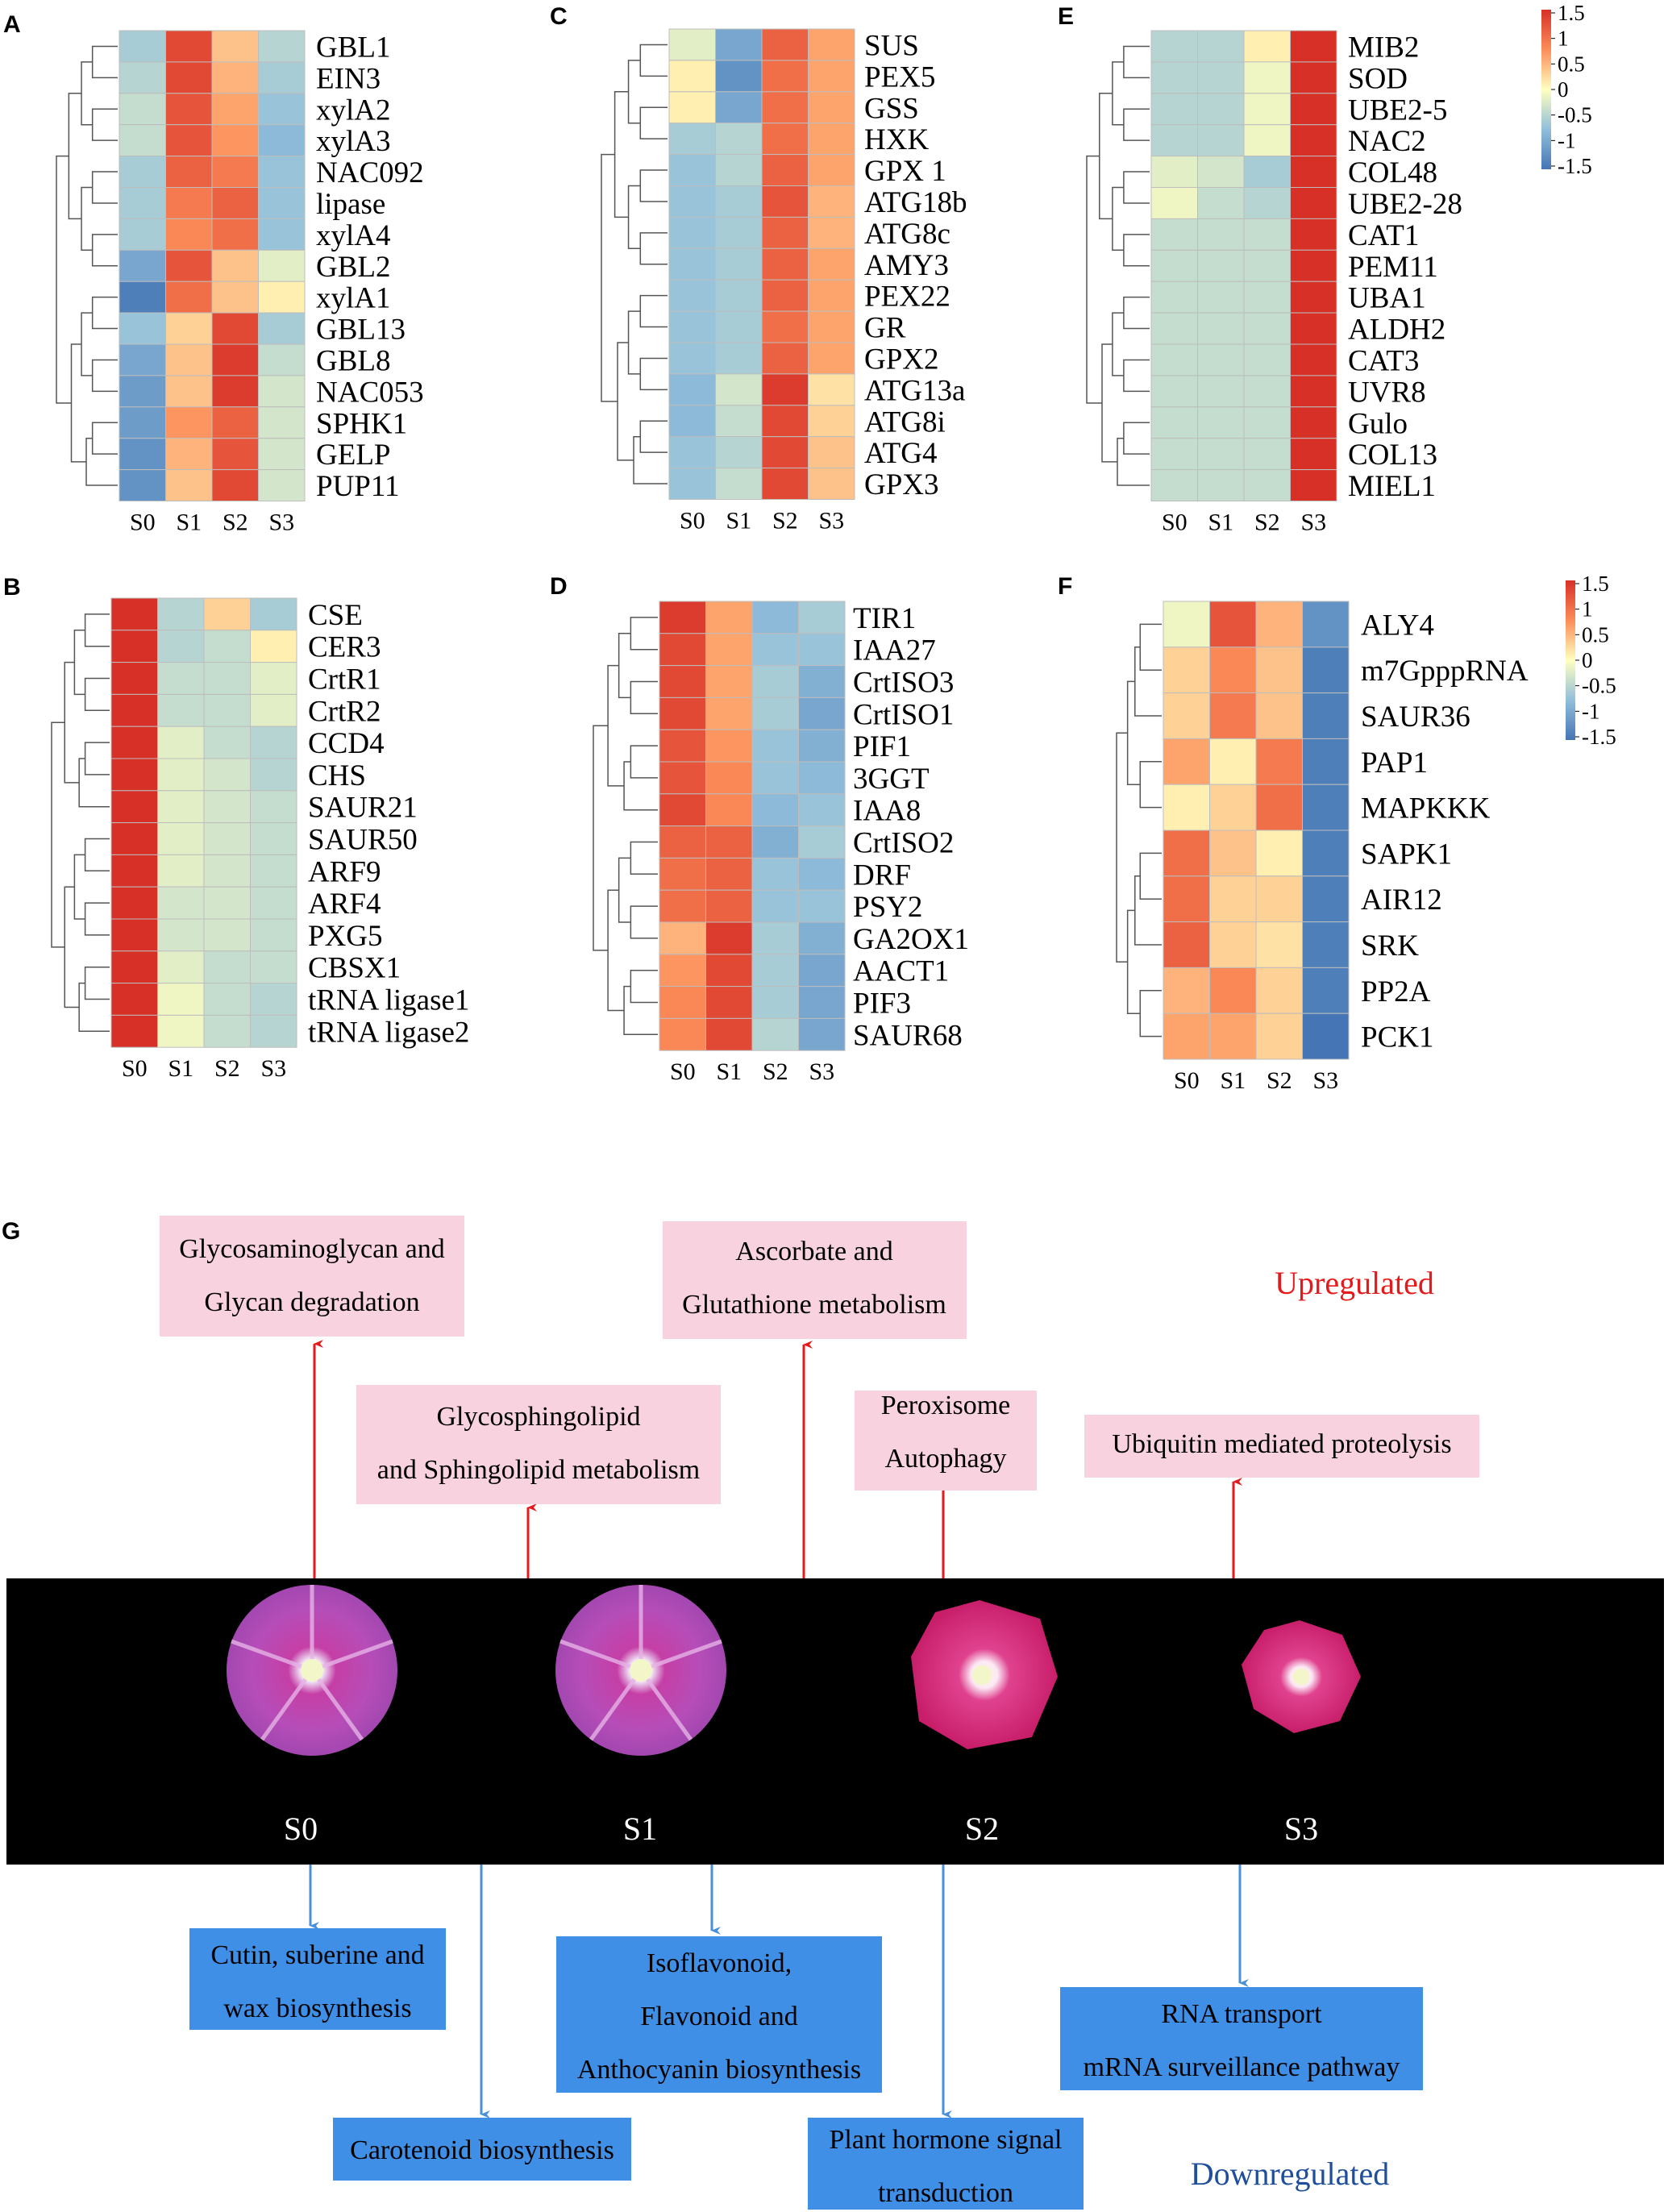 The image size is (1668, 2212). What do you see at coordinates (945, 2193) in the screenshot?
I see `down-box-text: transduction` at bounding box center [945, 2193].